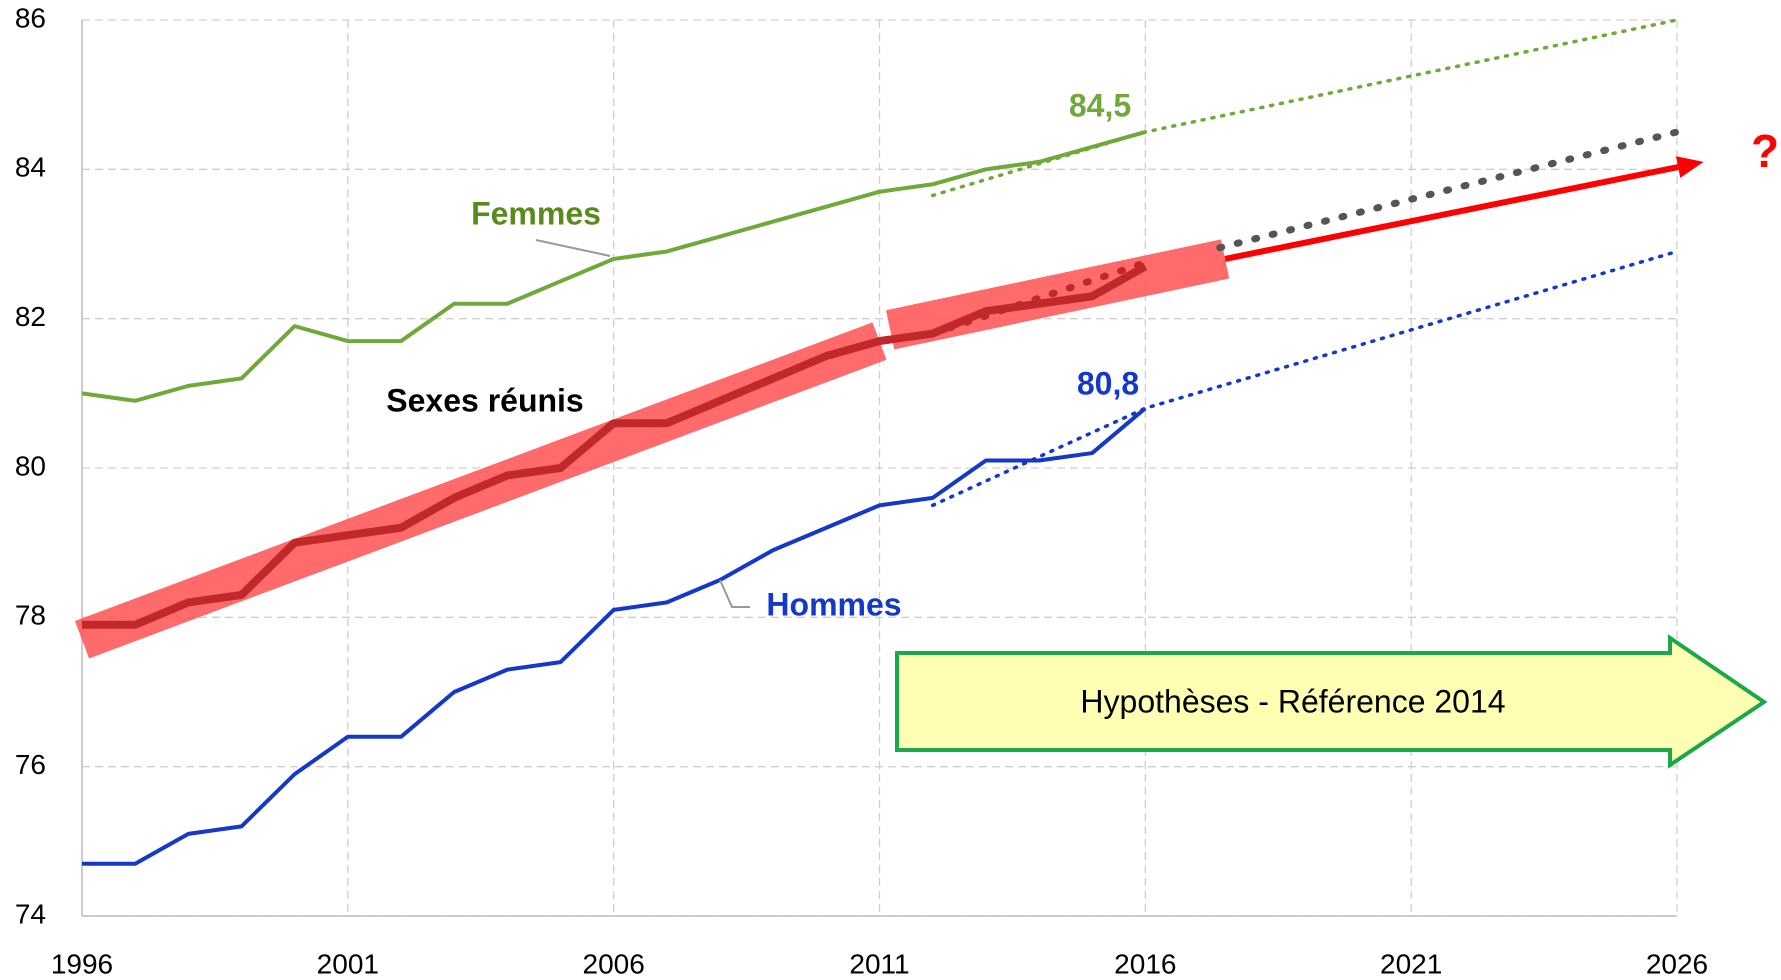 This screenshot has height=980, width=1781. What do you see at coordinates (614, 963) in the screenshot?
I see `x-tick-label: 2006` at bounding box center [614, 963].